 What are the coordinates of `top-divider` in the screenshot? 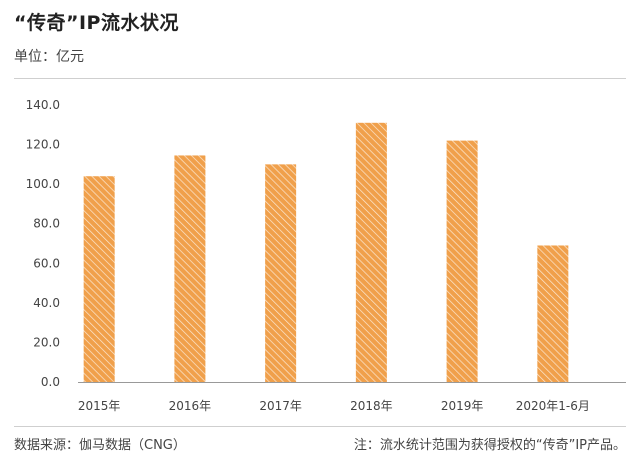 It's located at (320, 78).